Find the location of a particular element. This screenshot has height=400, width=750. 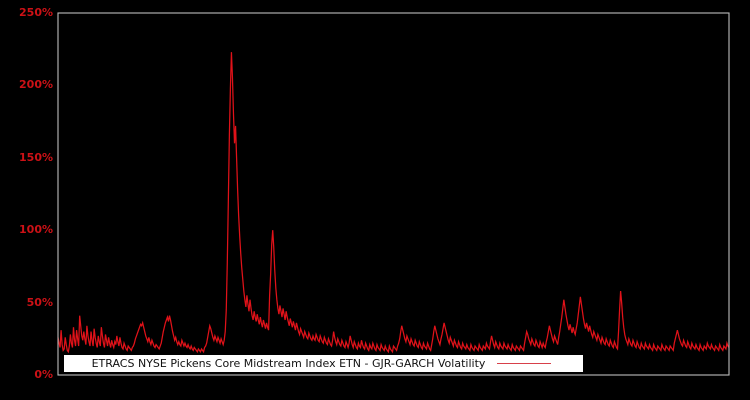

y-axis-tick-250: 250% is located at coordinates (36, 12).